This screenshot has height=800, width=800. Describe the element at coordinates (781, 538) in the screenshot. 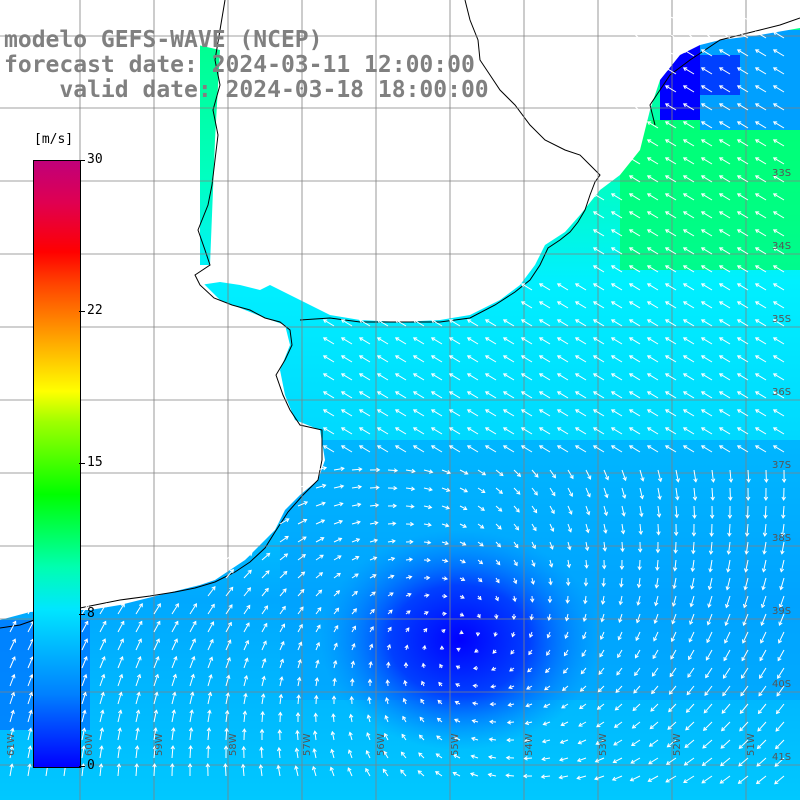

I see `lat-label: 38S` at that location.